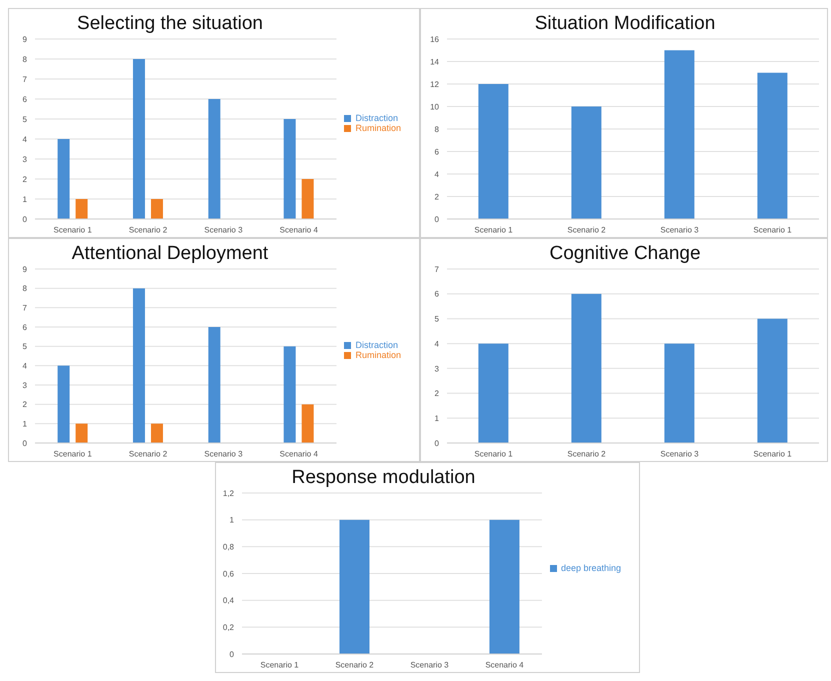 The image size is (831, 681). I want to click on legend-label: deep breathing, so click(590, 567).